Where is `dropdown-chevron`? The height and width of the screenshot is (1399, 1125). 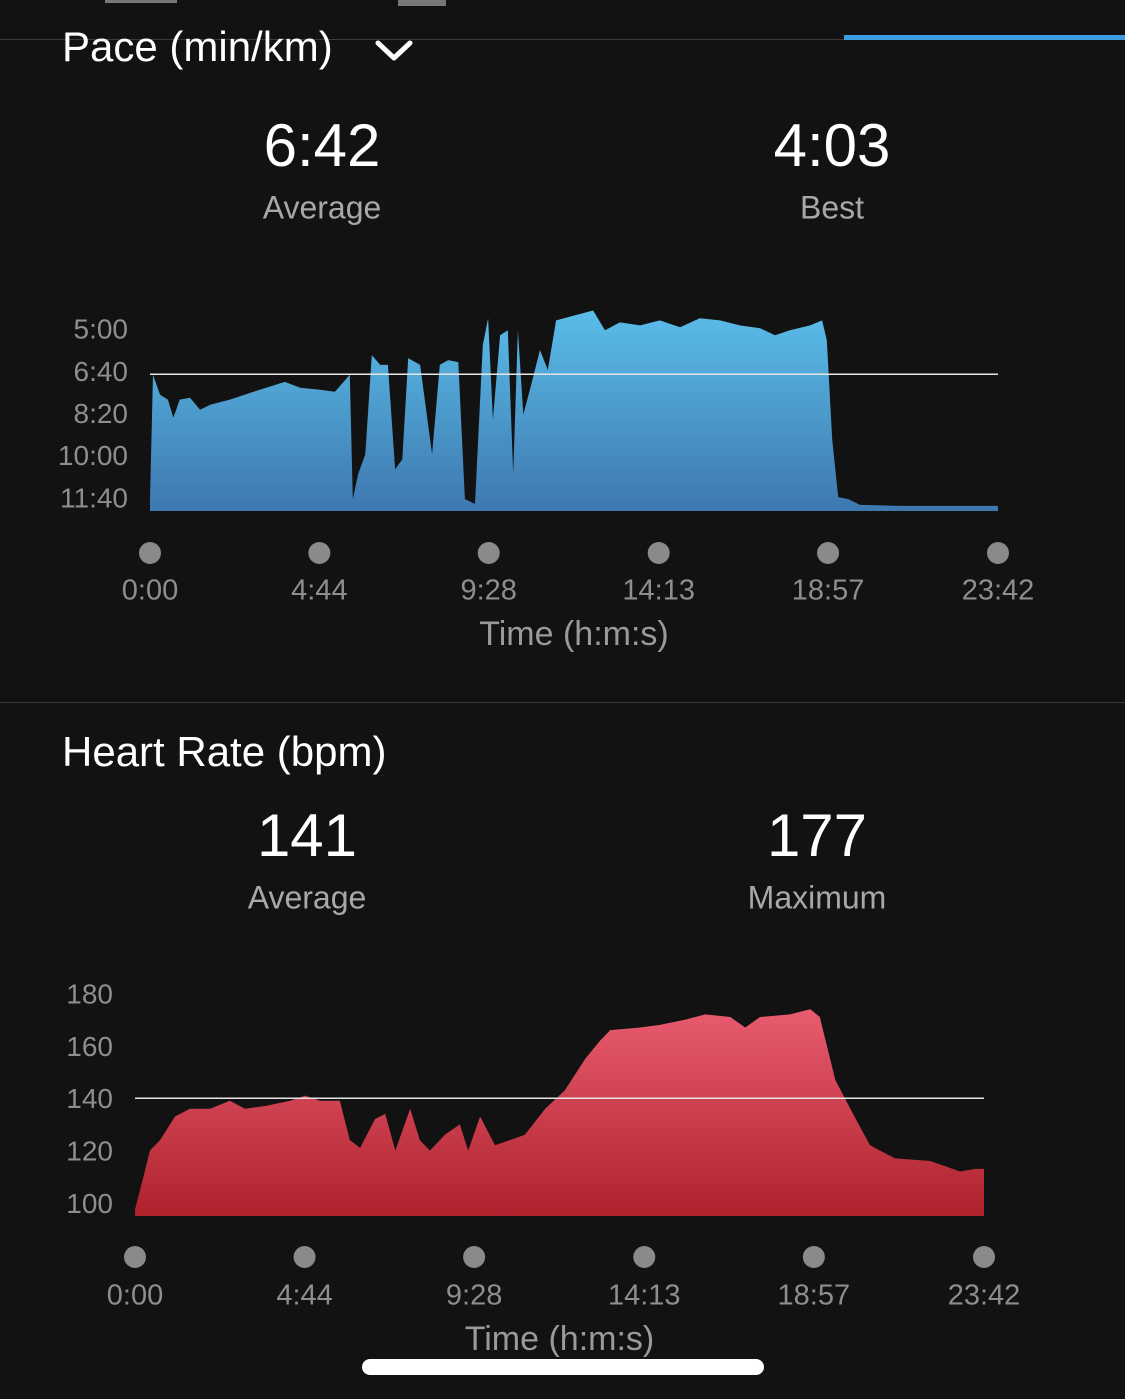
dropdown-chevron is located at coordinates (394, 50).